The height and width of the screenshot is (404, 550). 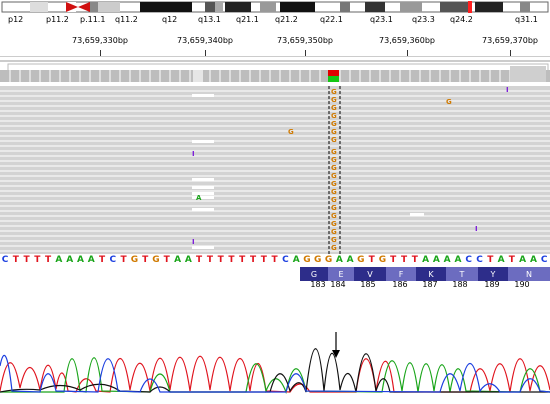 I want to click on aa-position: 189, so click(x=492, y=284).